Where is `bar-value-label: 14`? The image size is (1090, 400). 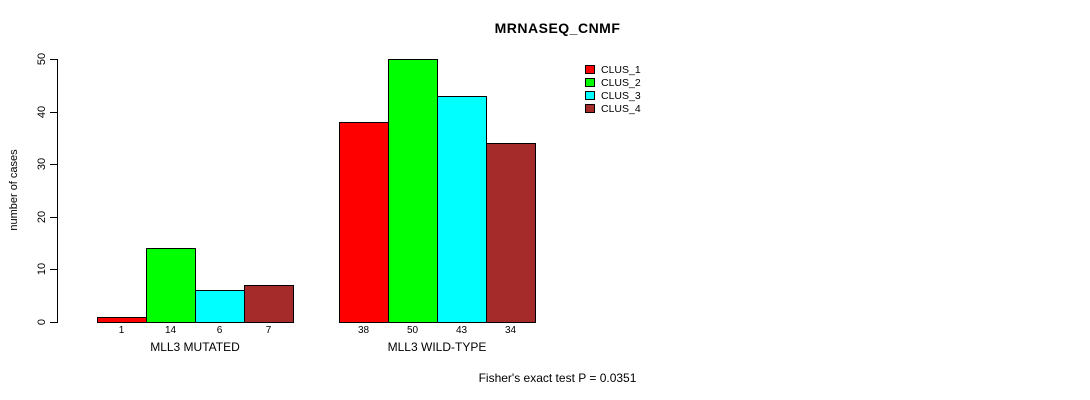 bar-value-label: 14 is located at coordinates (170, 330).